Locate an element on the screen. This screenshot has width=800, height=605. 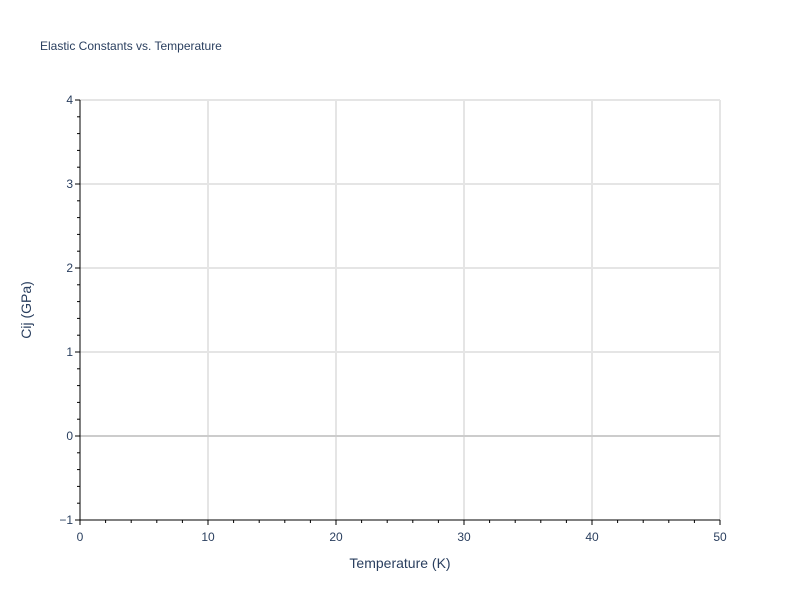
x-tick-label: 10 is located at coordinates (208, 537).